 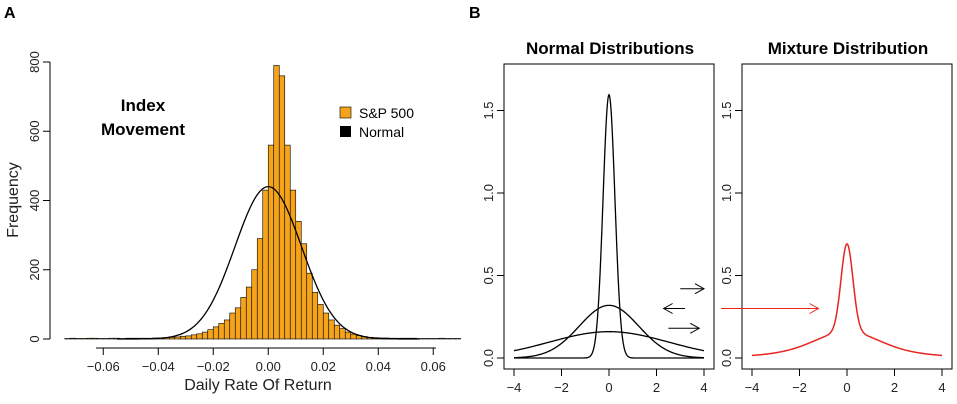 I want to click on legend-label-normal: Normal, so click(x=381, y=132).